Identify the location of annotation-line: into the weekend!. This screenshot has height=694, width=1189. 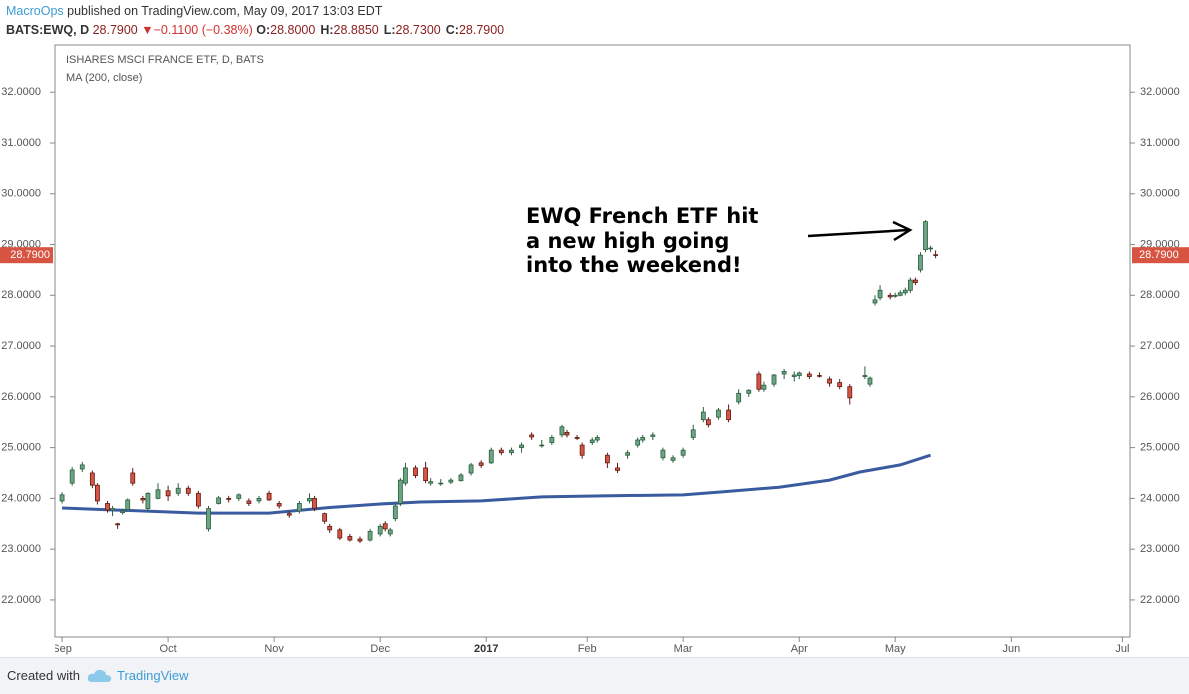
(634, 265).